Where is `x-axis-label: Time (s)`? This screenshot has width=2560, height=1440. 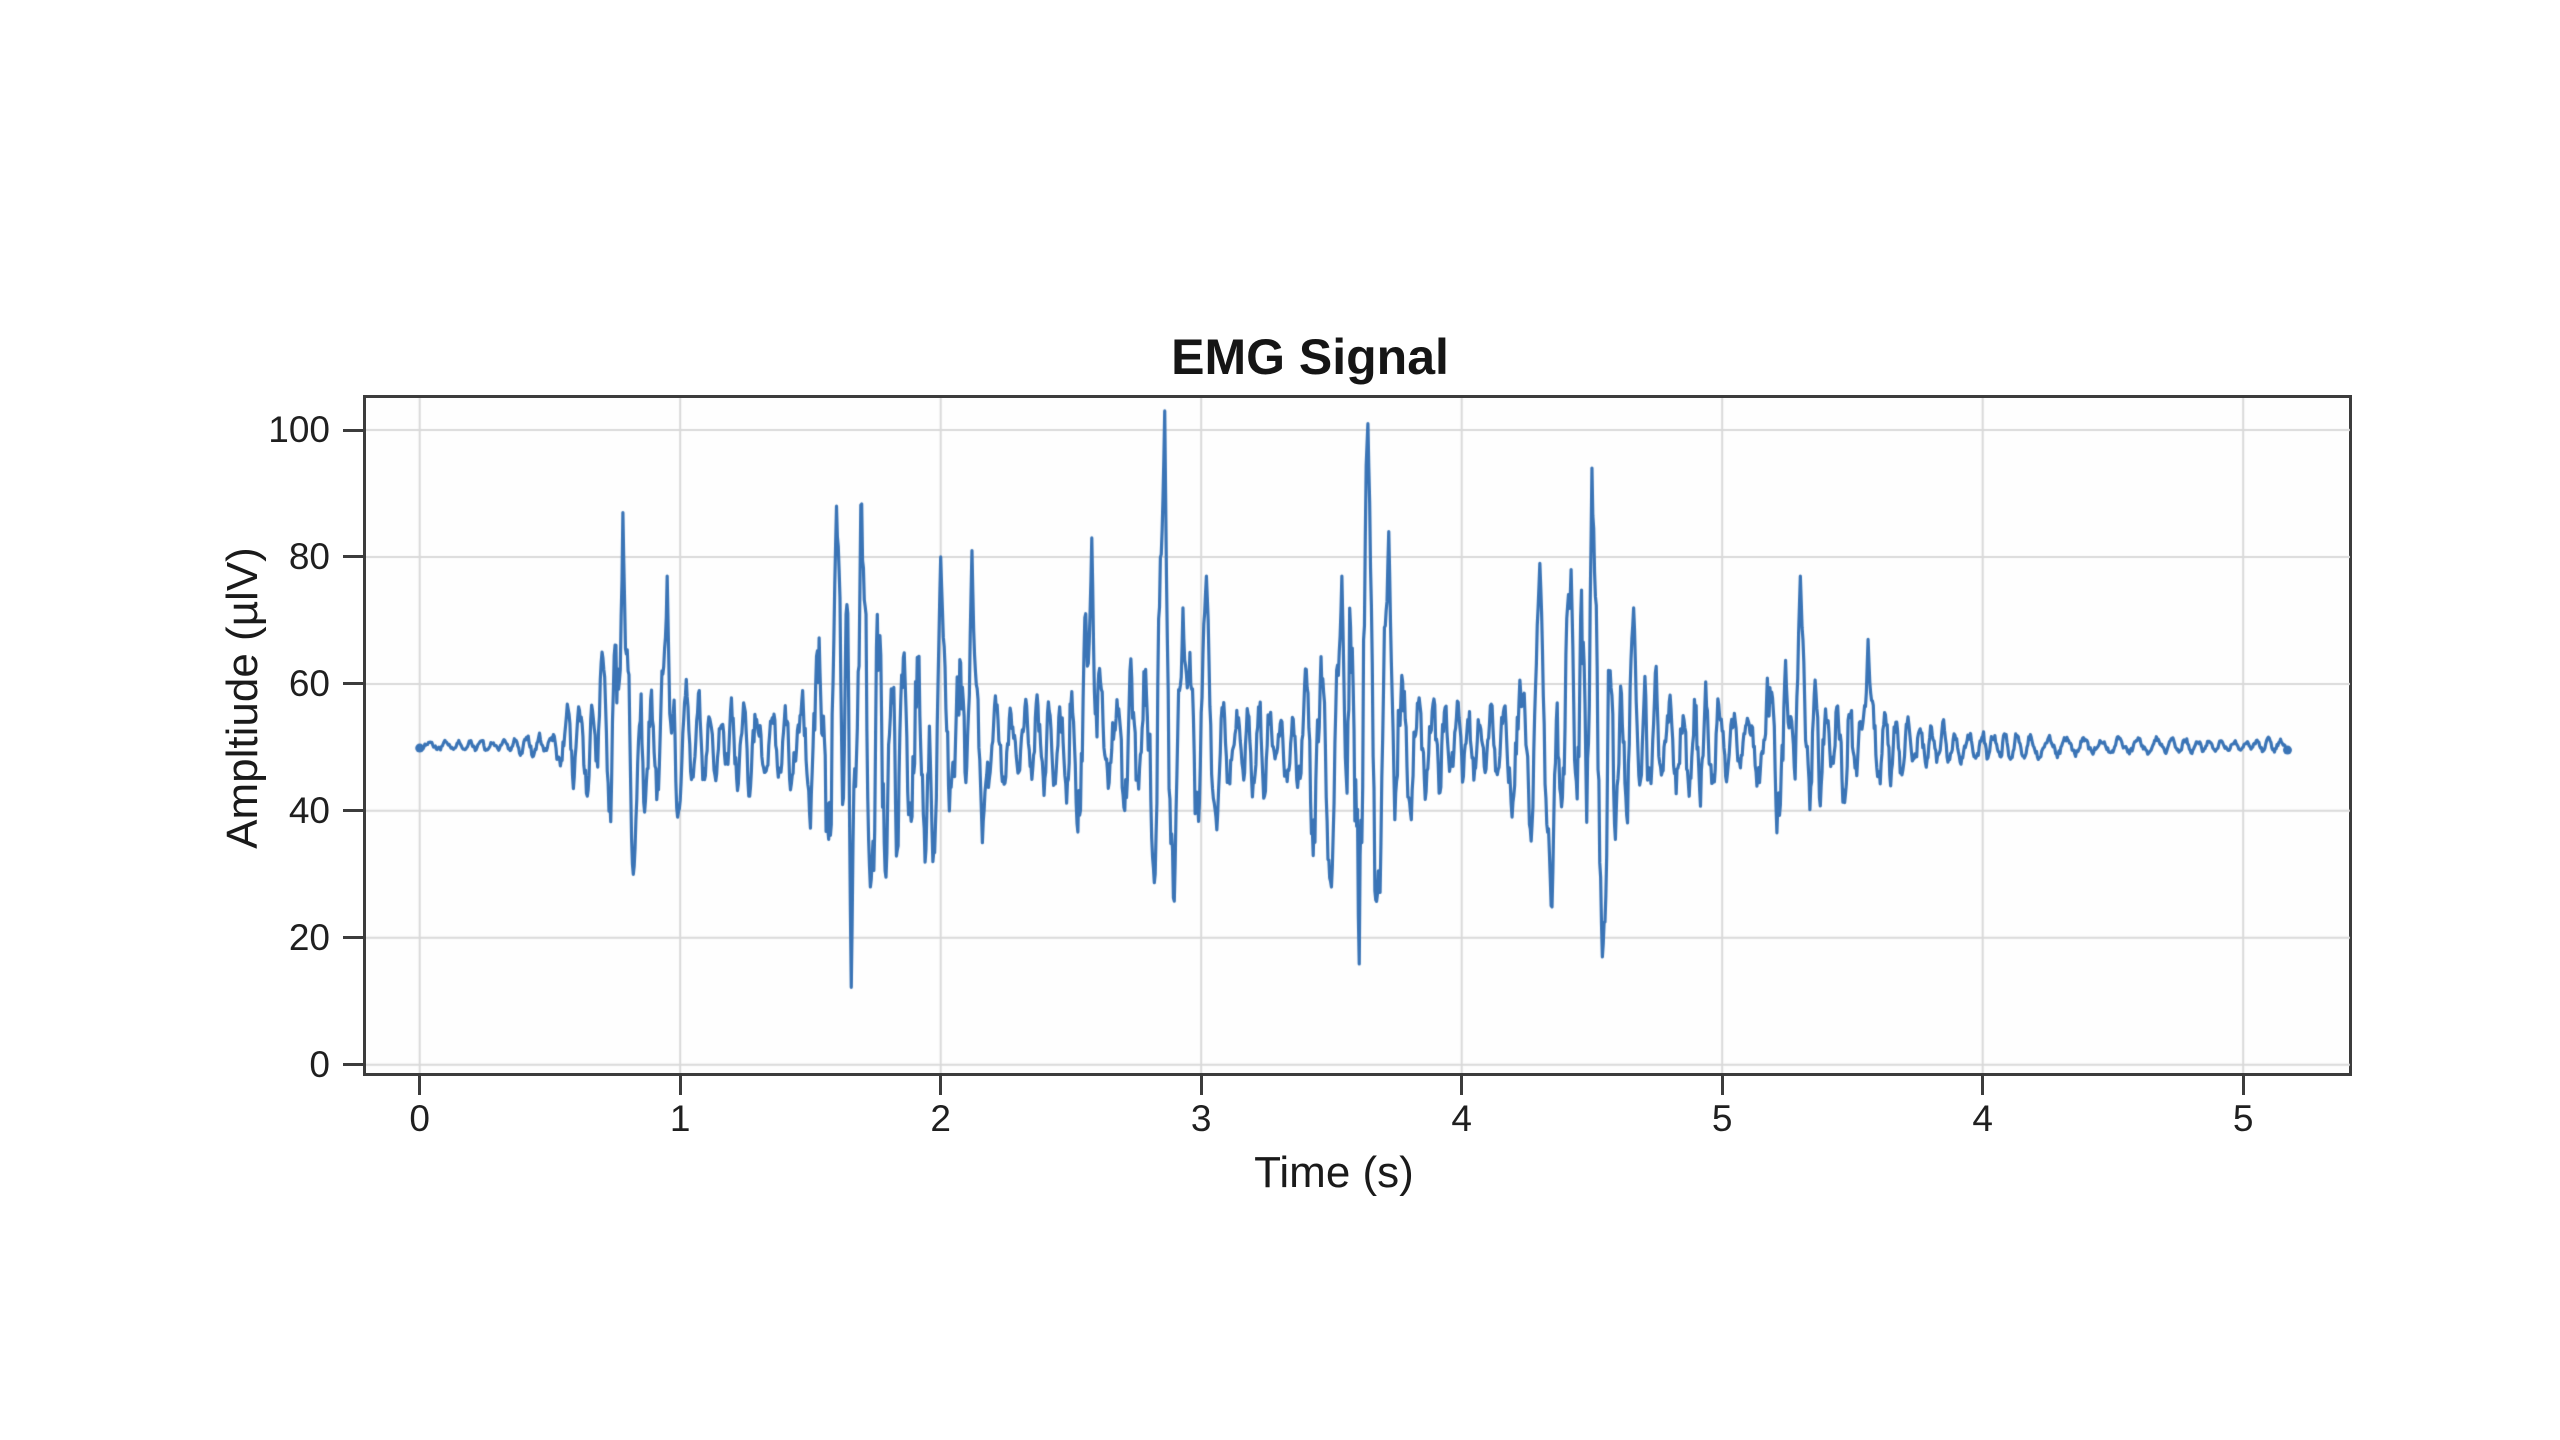 x-axis-label: Time (s) is located at coordinates (1334, 1172).